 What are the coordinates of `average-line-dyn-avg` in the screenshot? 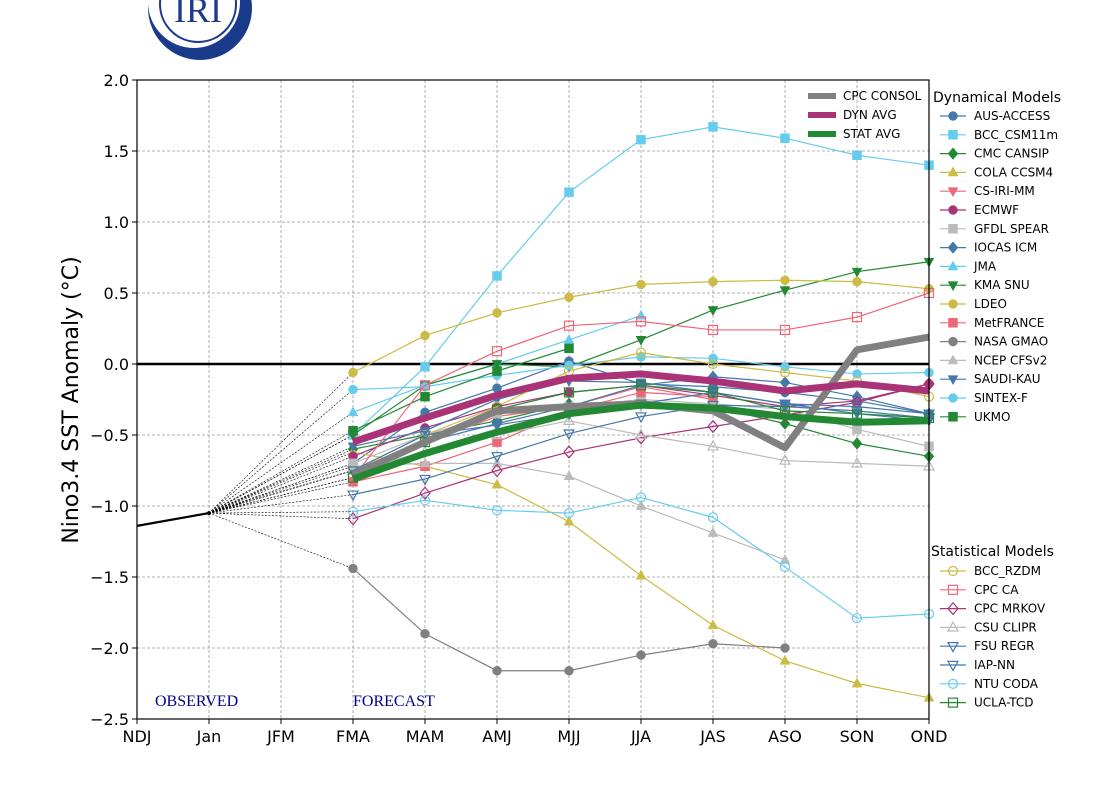 It's located at (640, 408).